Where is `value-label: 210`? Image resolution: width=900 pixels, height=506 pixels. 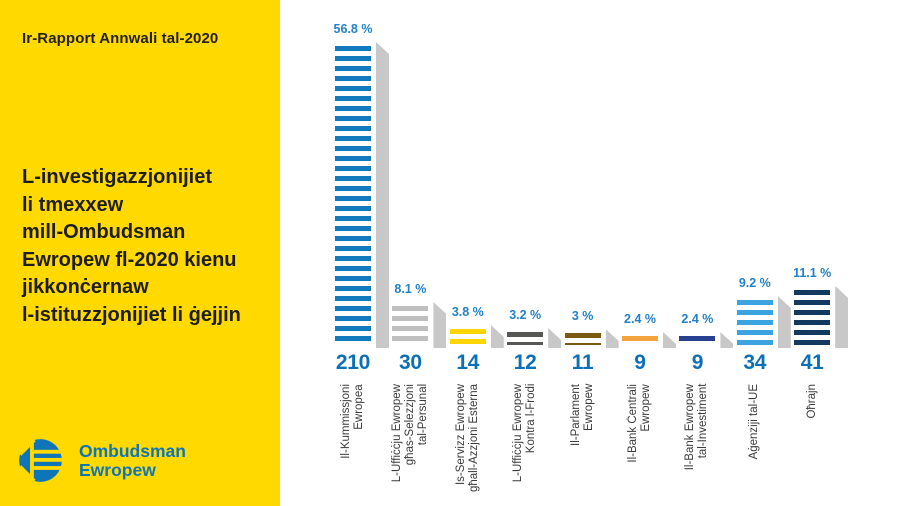
value-label: 210 is located at coordinates (353, 362).